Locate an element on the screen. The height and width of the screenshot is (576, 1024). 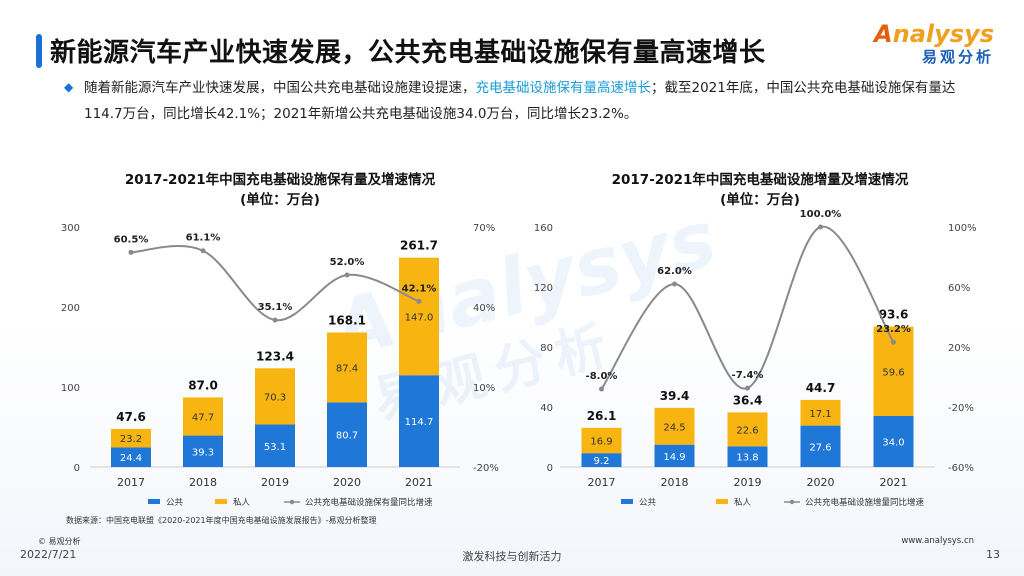
chart2-total-label: 39.4 is located at coordinates (675, 396).